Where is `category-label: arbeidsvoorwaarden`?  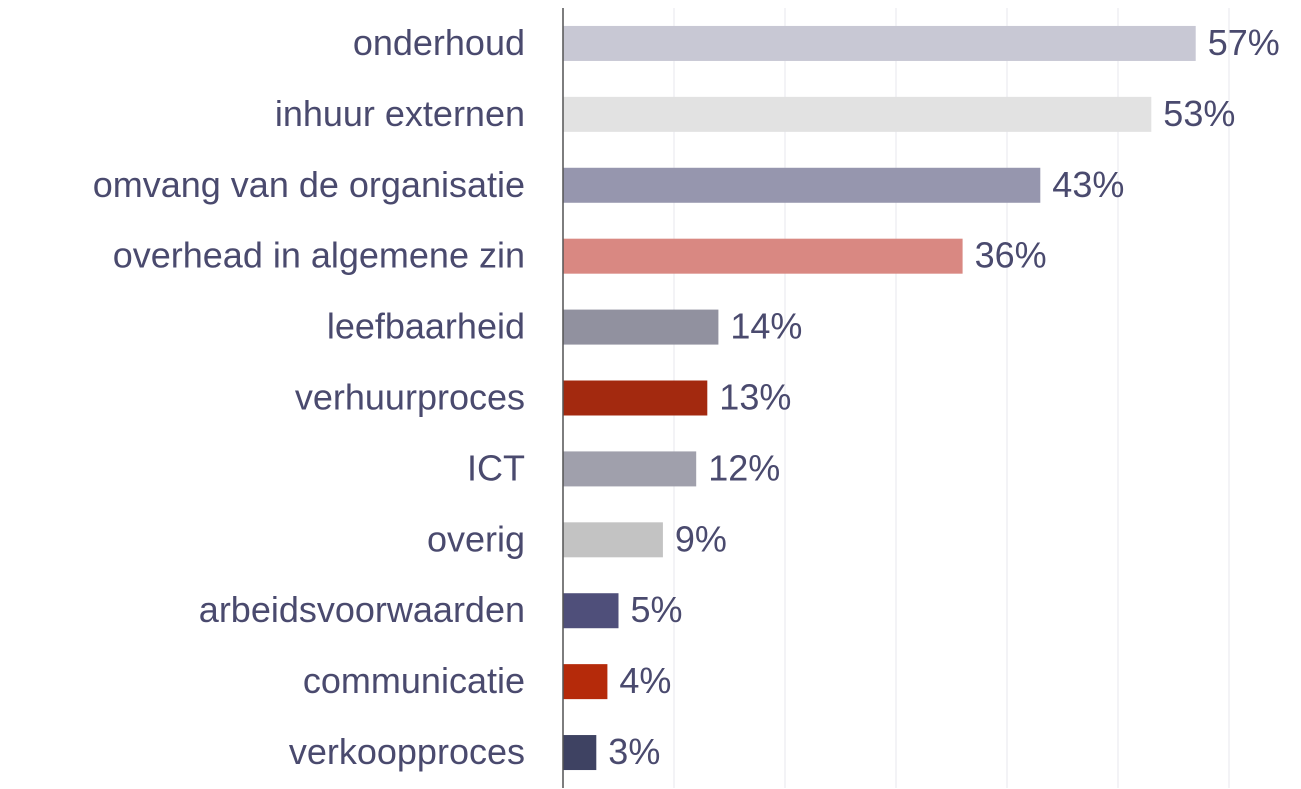
category-label: arbeidsvoorwaarden is located at coordinates (362, 609).